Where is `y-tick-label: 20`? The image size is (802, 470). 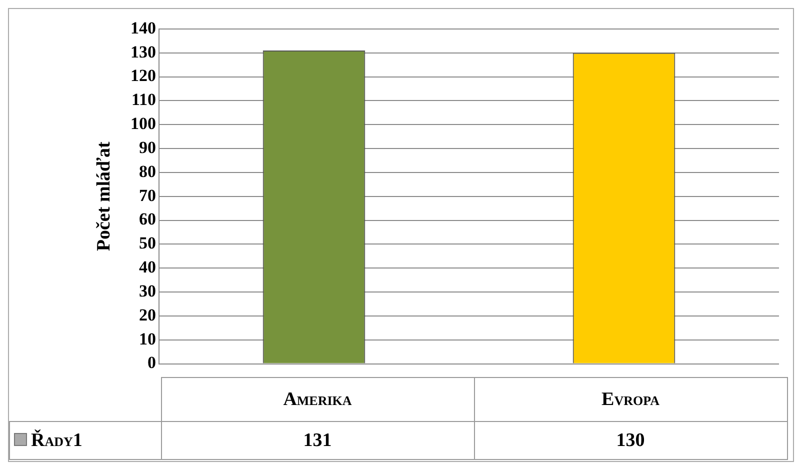 y-tick-label: 20 is located at coordinates (147, 314).